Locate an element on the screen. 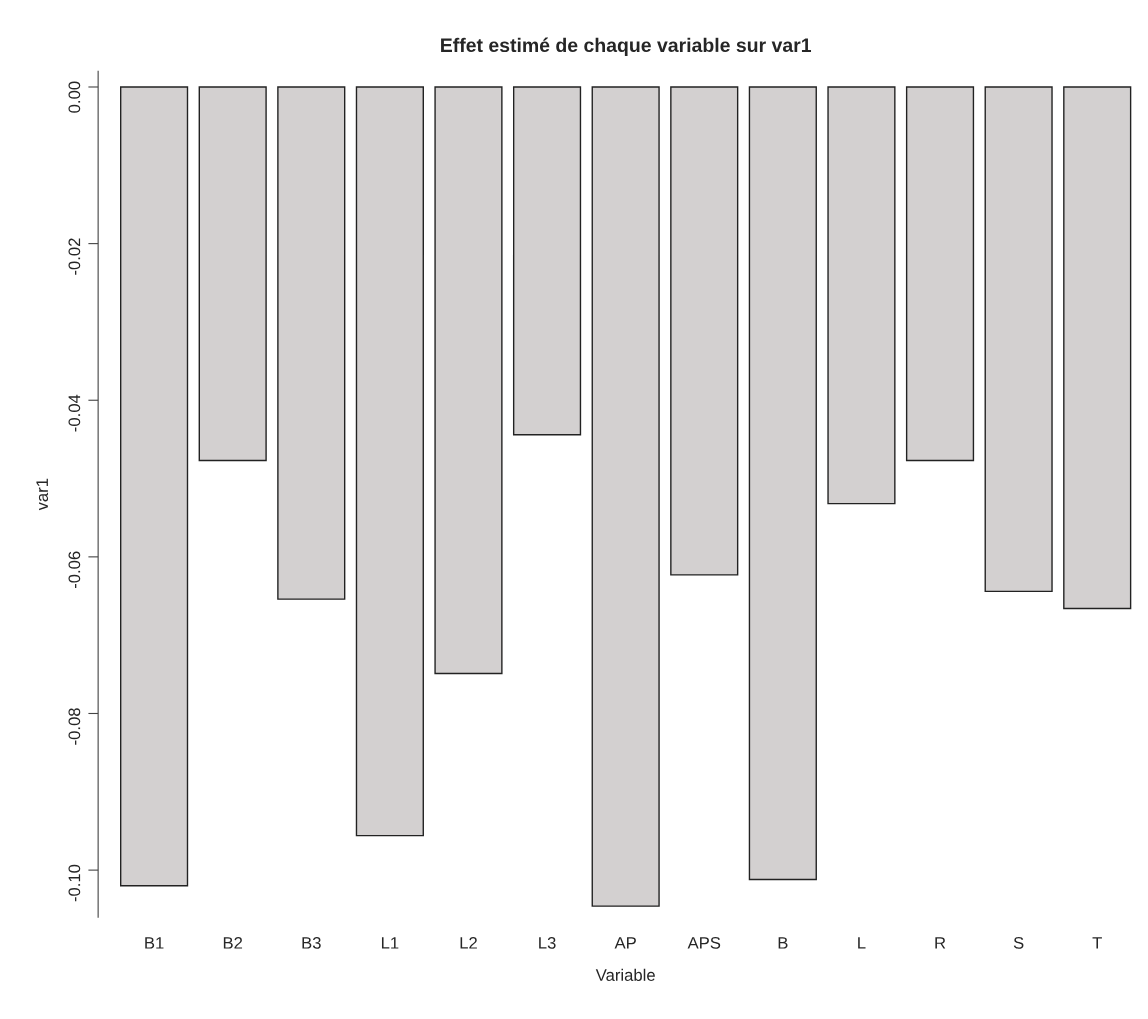  x-tick-label: B3 is located at coordinates (311, 942).